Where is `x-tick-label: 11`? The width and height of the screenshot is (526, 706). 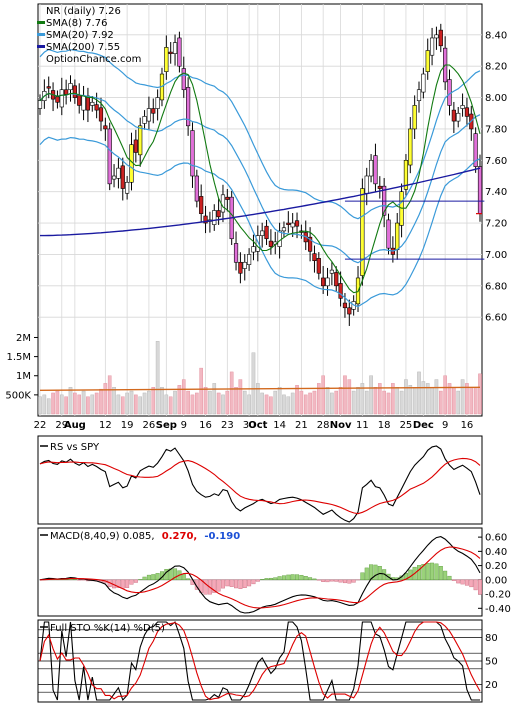
x-tick-label: 11 is located at coordinates (362, 425).